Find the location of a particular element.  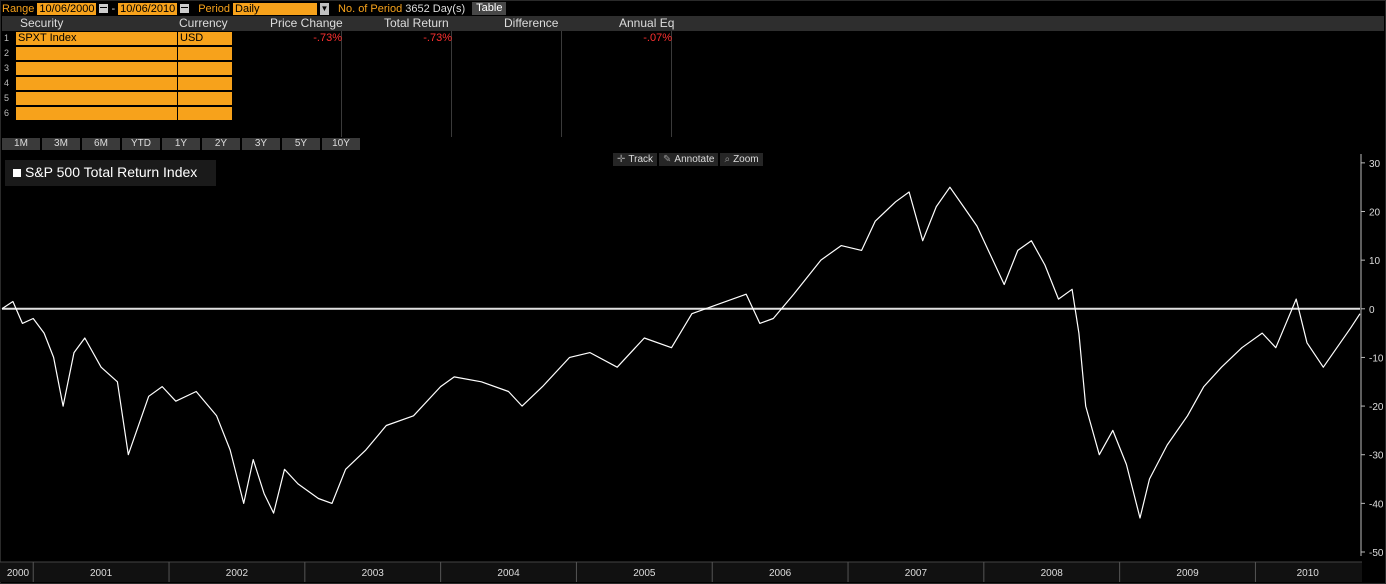

legend-swatch is located at coordinates (17, 173).